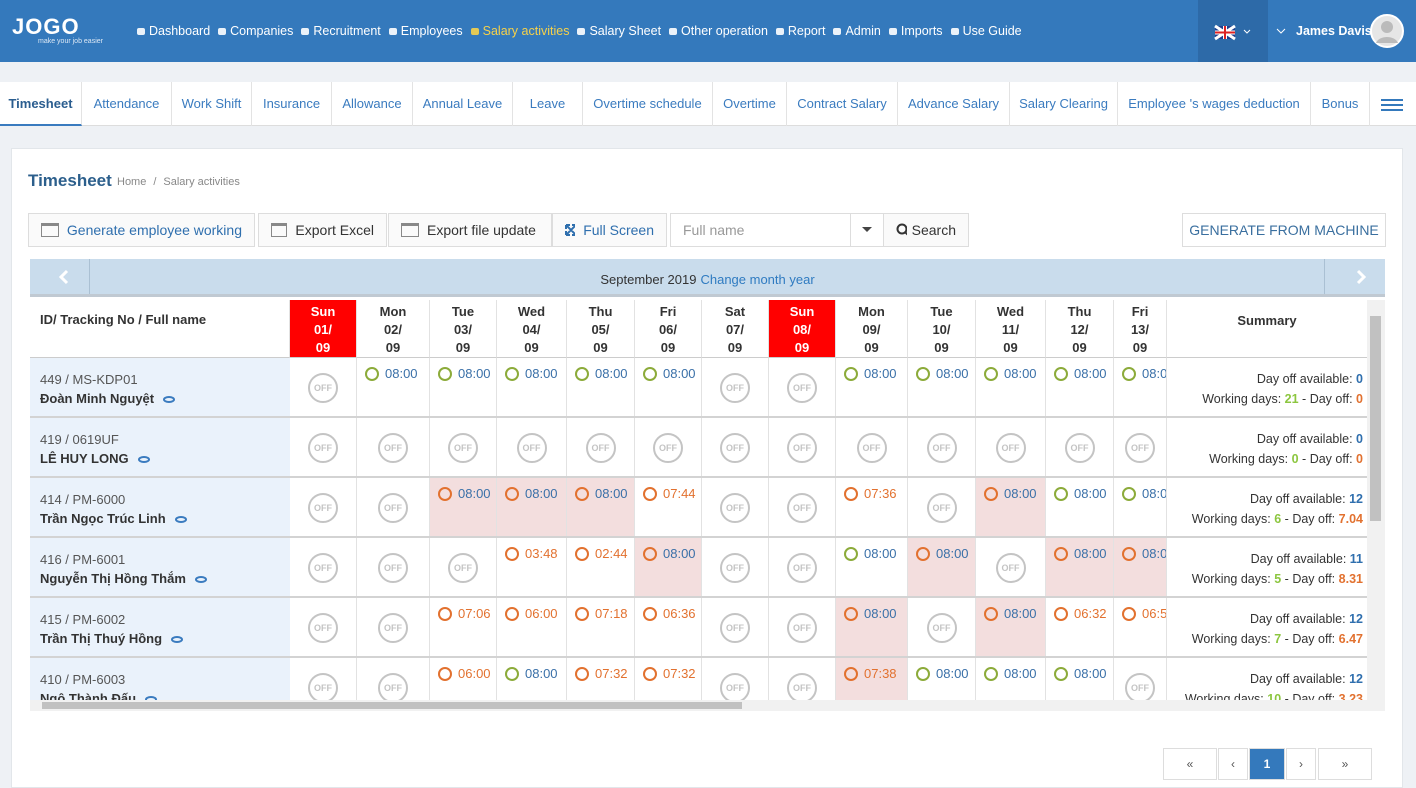 This screenshot has width=1416, height=788. Describe the element at coordinates (668, 507) in the screenshot. I see `day-cell: 07:44` at that location.